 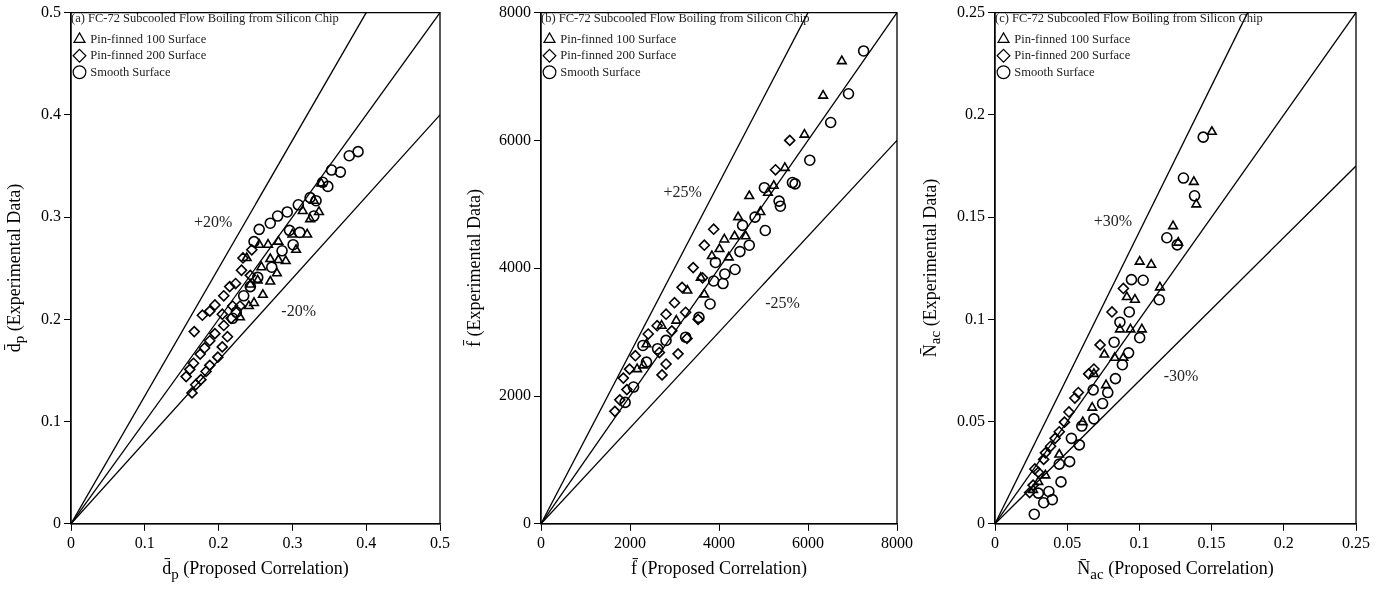 What do you see at coordinates (719, 568) in the screenshot?
I see `x-axis-title: f̄ (Proposed Correlation)` at bounding box center [719, 568].